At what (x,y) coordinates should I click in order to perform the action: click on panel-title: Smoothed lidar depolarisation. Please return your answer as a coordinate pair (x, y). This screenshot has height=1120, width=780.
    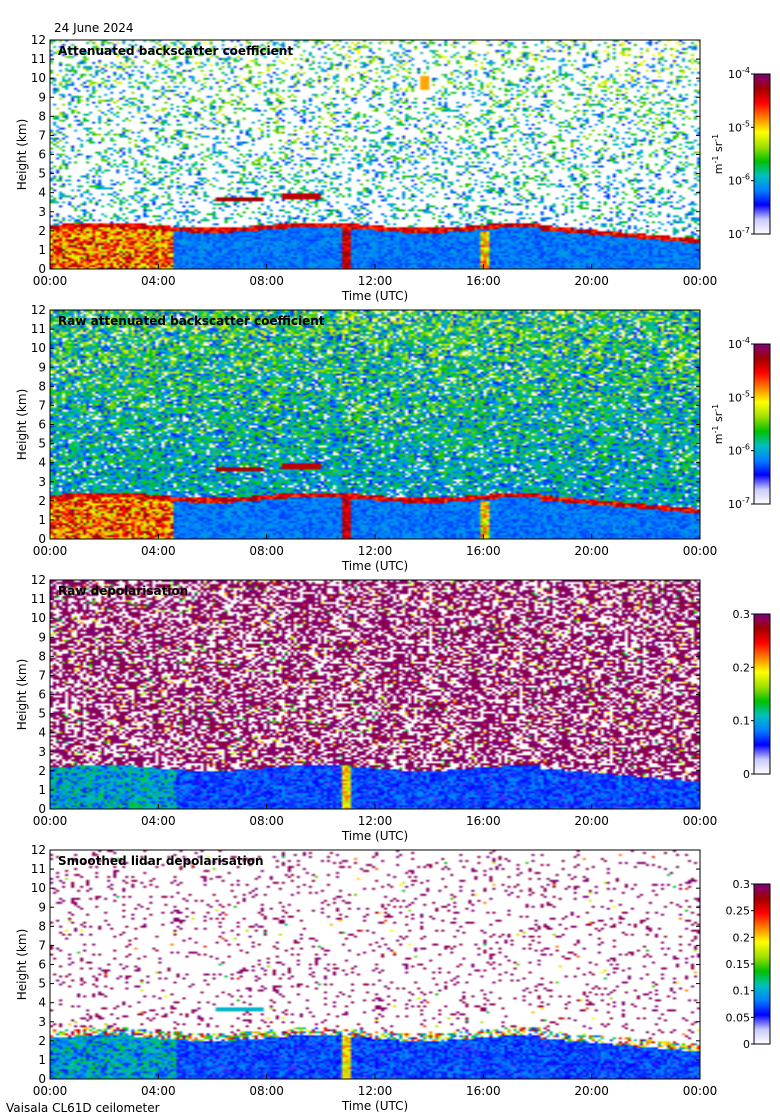
    Looking at the image, I should click on (161, 861).